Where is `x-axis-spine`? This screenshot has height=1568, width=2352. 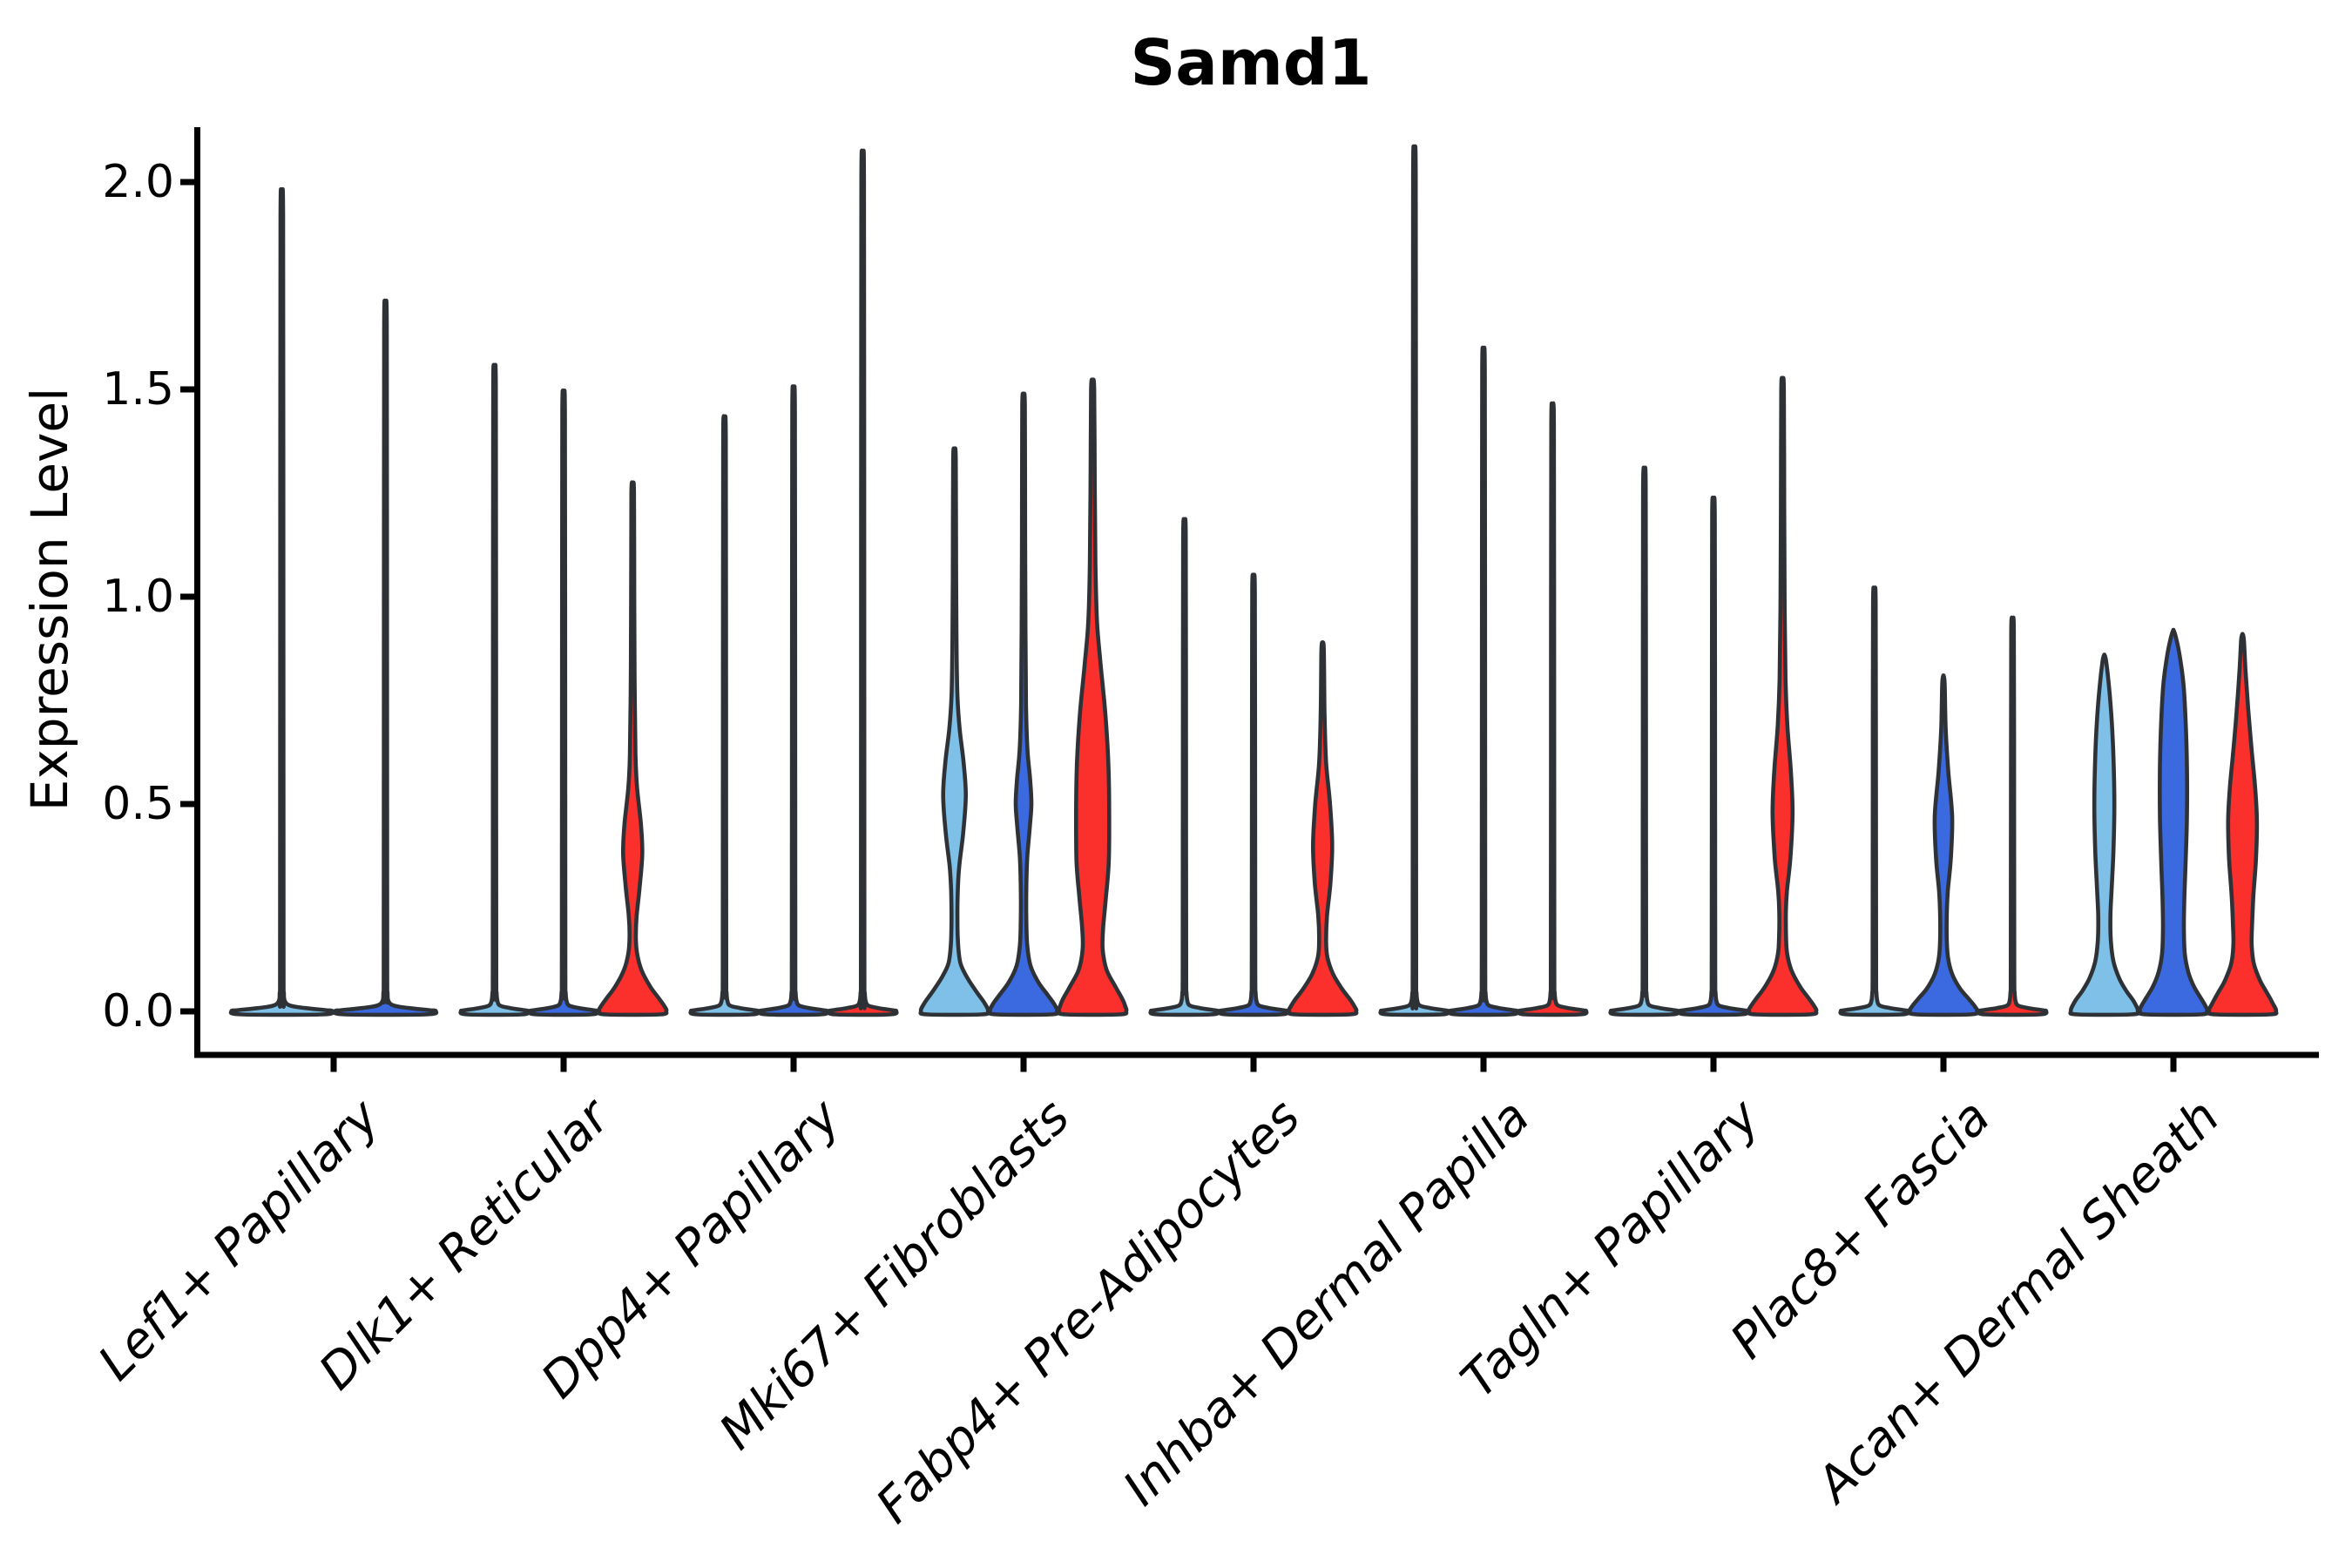 x-axis-spine is located at coordinates (1256, 1054).